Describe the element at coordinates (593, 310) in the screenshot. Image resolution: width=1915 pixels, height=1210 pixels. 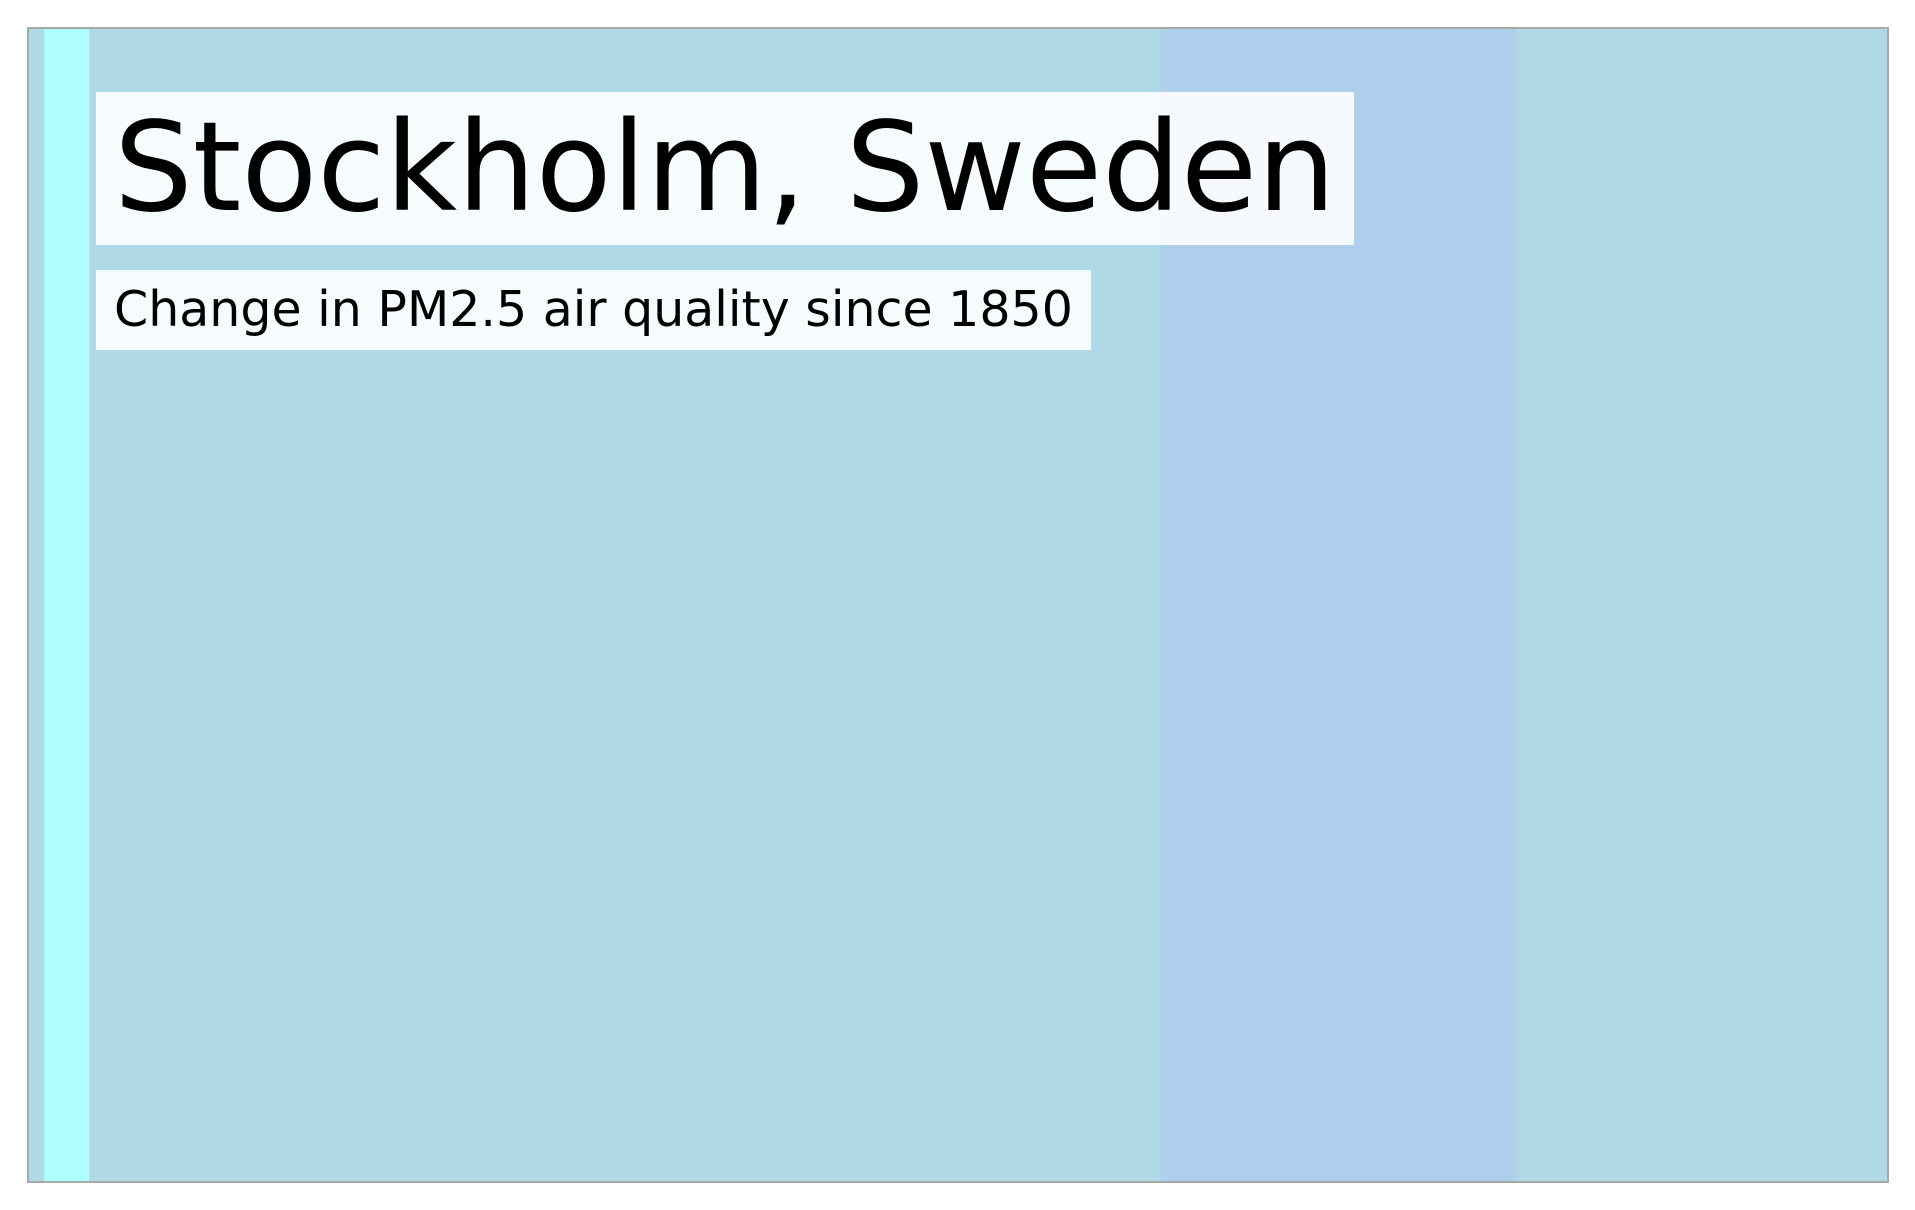
I see `chart-subtitle: Change in PM2.5 air quality since 1850` at that location.